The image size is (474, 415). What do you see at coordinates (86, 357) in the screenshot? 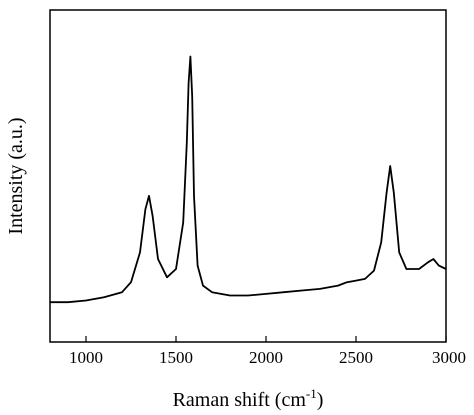
I see `x-tick-label-1000: 1000` at bounding box center [86, 357].